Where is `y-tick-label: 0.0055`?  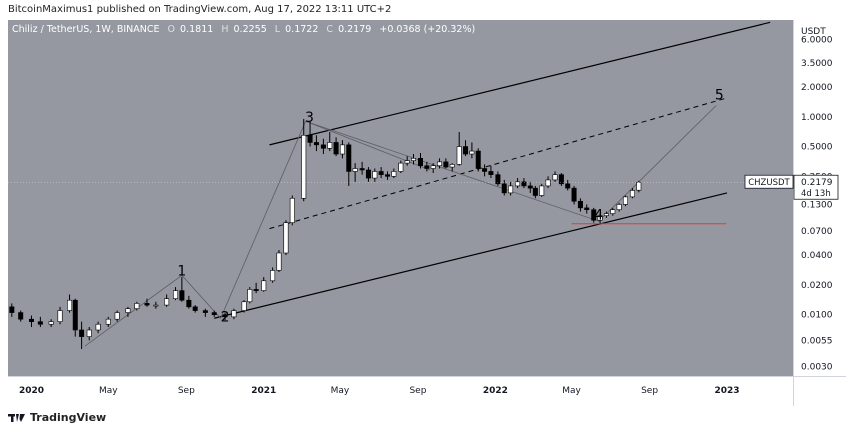
y-tick-label: 0.0055 is located at coordinates (817, 341).